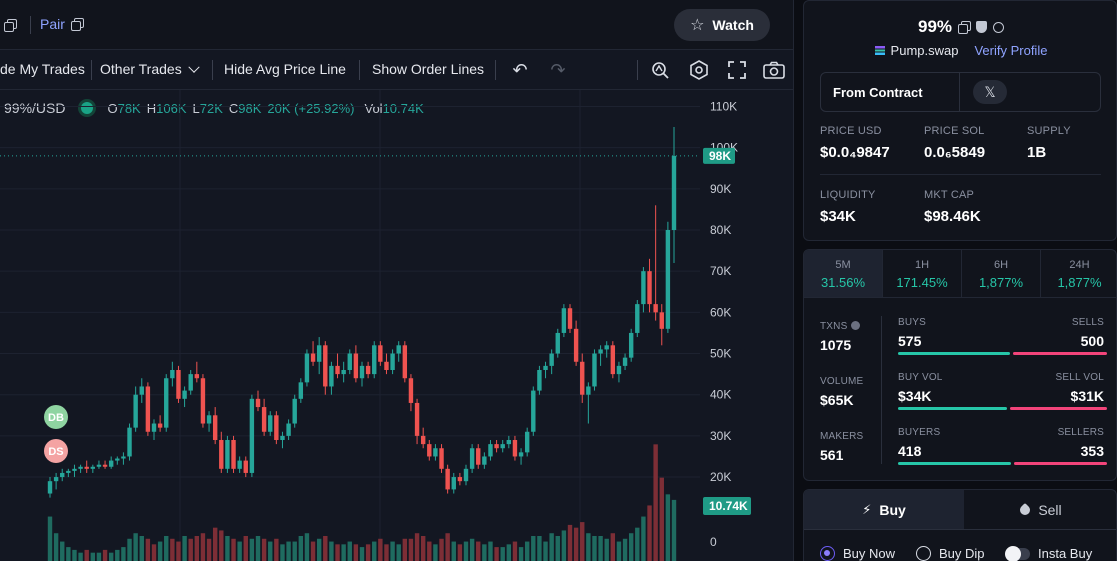  What do you see at coordinates (720, 156) in the screenshot?
I see `last-price-label: 98K` at bounding box center [720, 156].